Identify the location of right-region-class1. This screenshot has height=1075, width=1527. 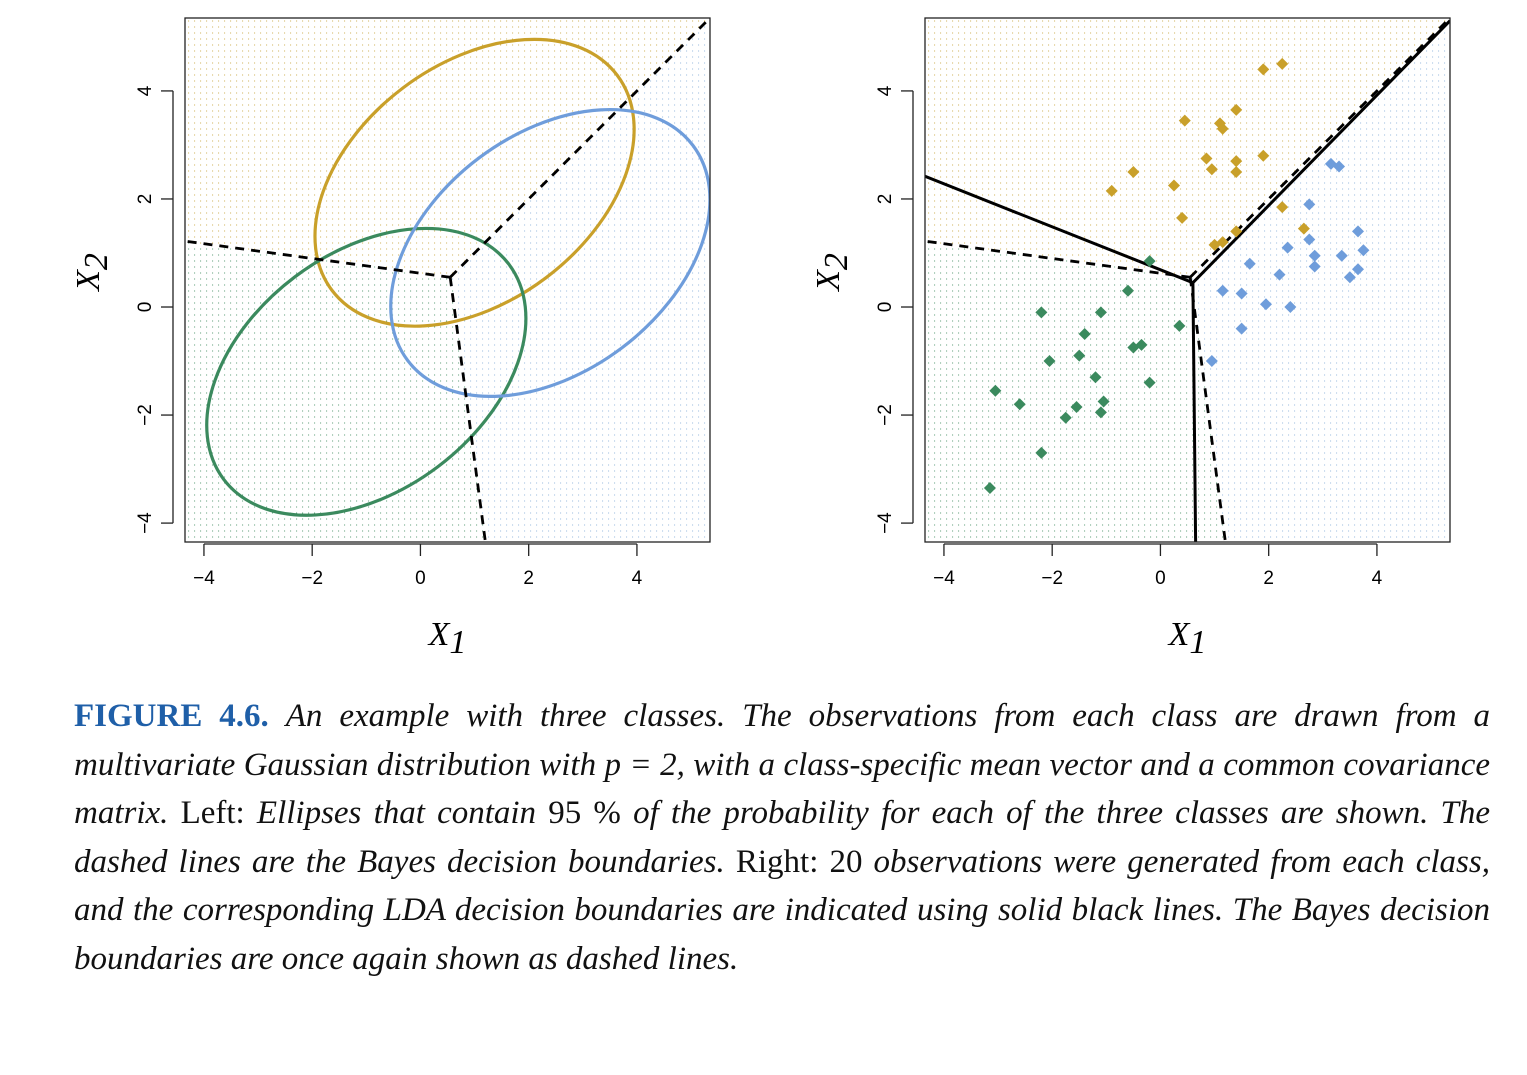
(1187, 147).